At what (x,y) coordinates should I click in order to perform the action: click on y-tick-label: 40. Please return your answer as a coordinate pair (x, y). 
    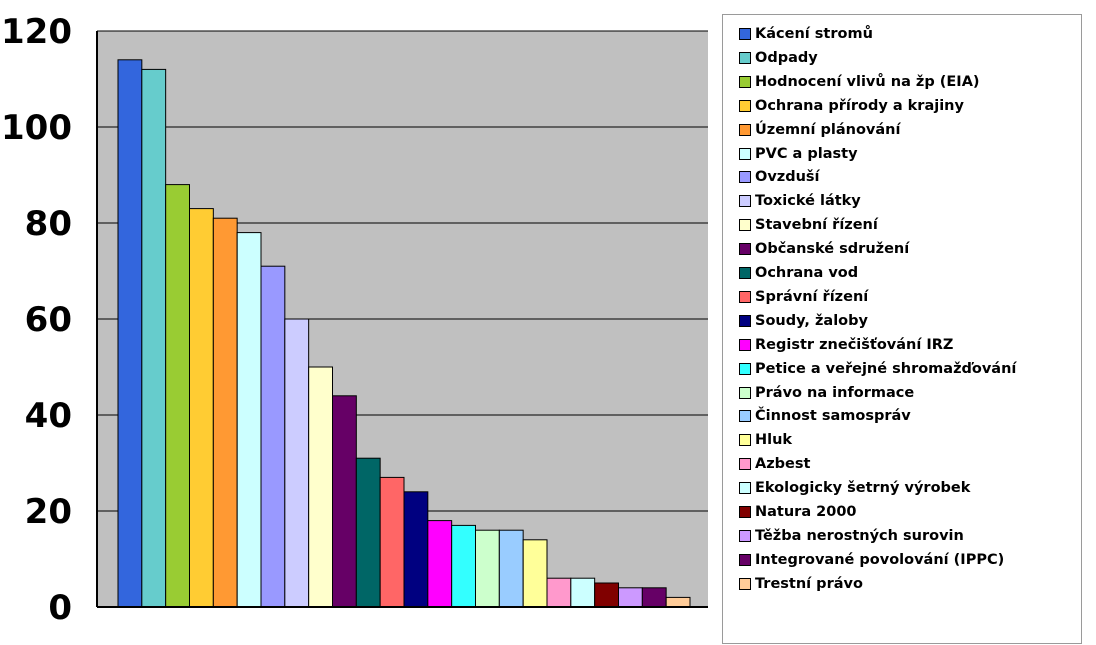
    Looking at the image, I should click on (48, 416).